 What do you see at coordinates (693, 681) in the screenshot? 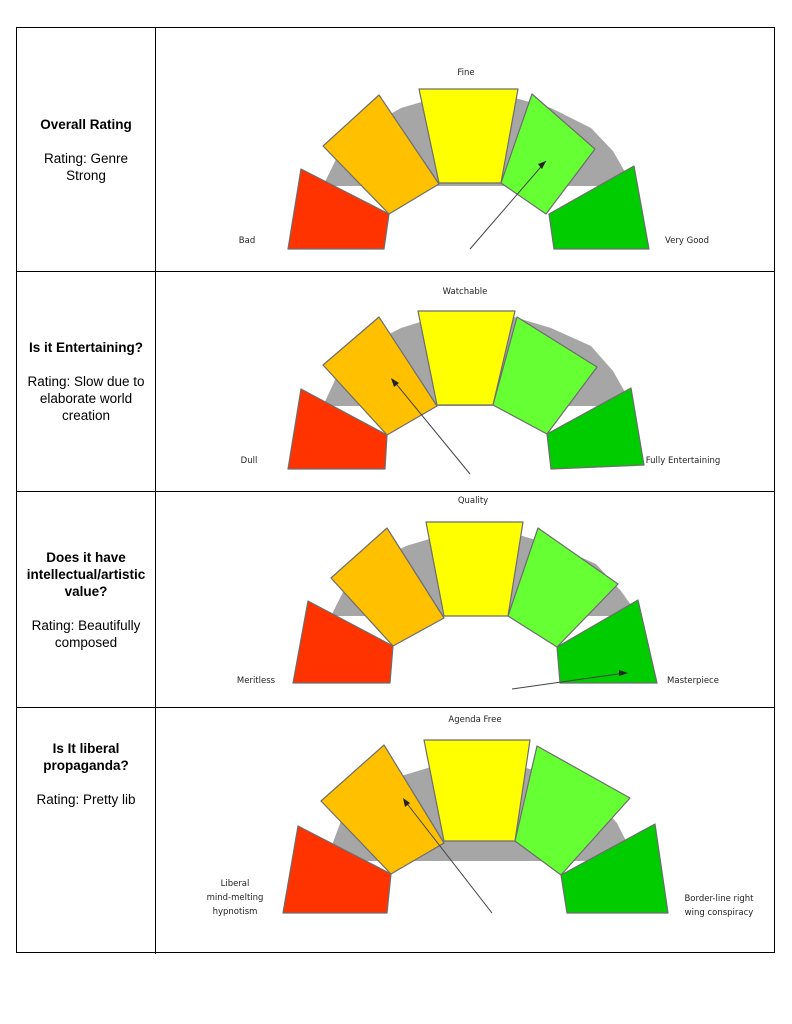
I see `gauge-label-right: Masterpiece` at bounding box center [693, 681].